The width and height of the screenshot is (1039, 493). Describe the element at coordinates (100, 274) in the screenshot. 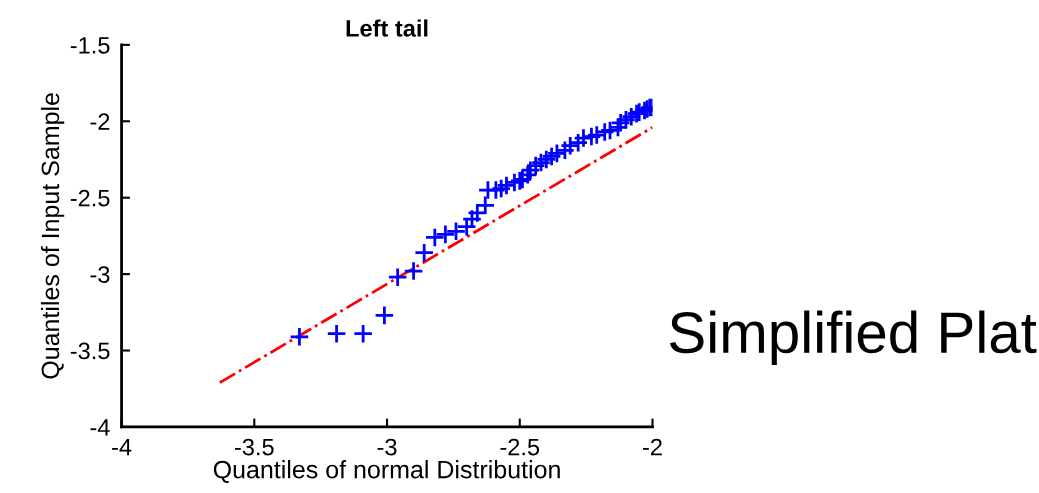

I see `y-tick-label: -3` at that location.